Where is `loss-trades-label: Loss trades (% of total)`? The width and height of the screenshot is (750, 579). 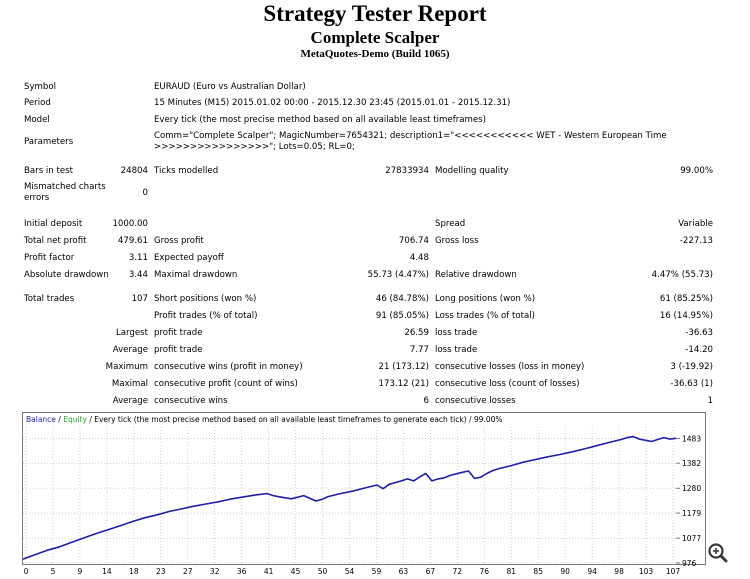 loss-trades-label: Loss trades (% of total) is located at coordinates (485, 316).